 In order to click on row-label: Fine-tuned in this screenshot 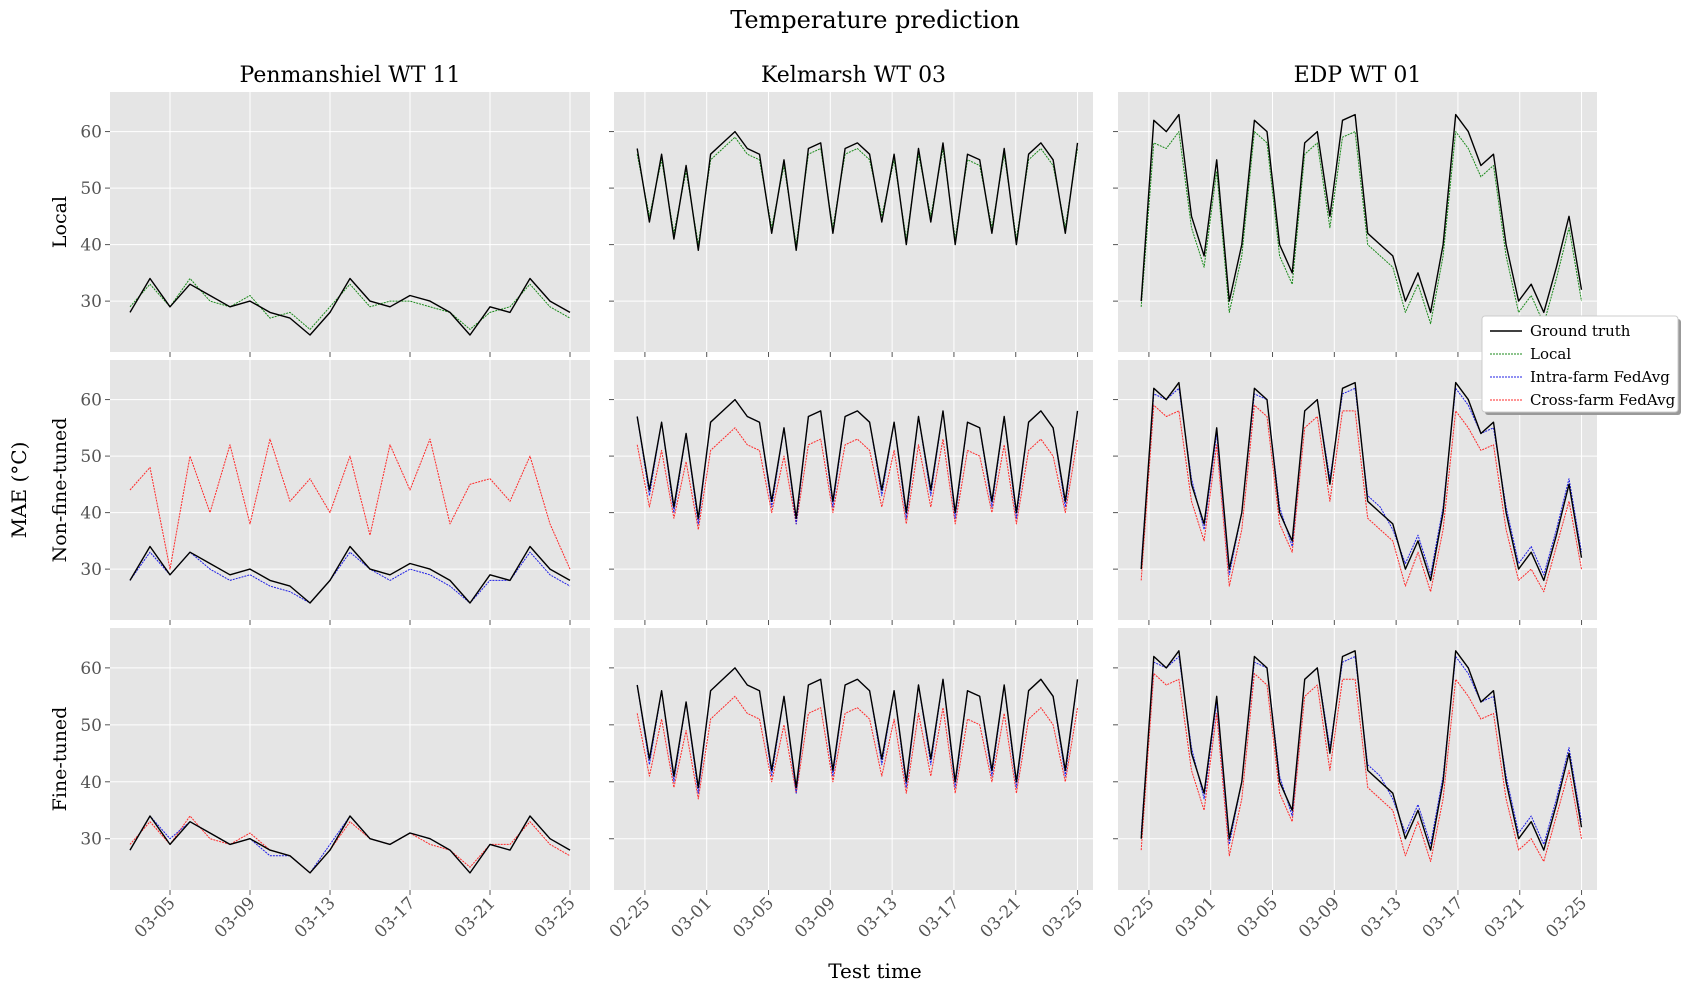, I will do `click(60, 759)`.